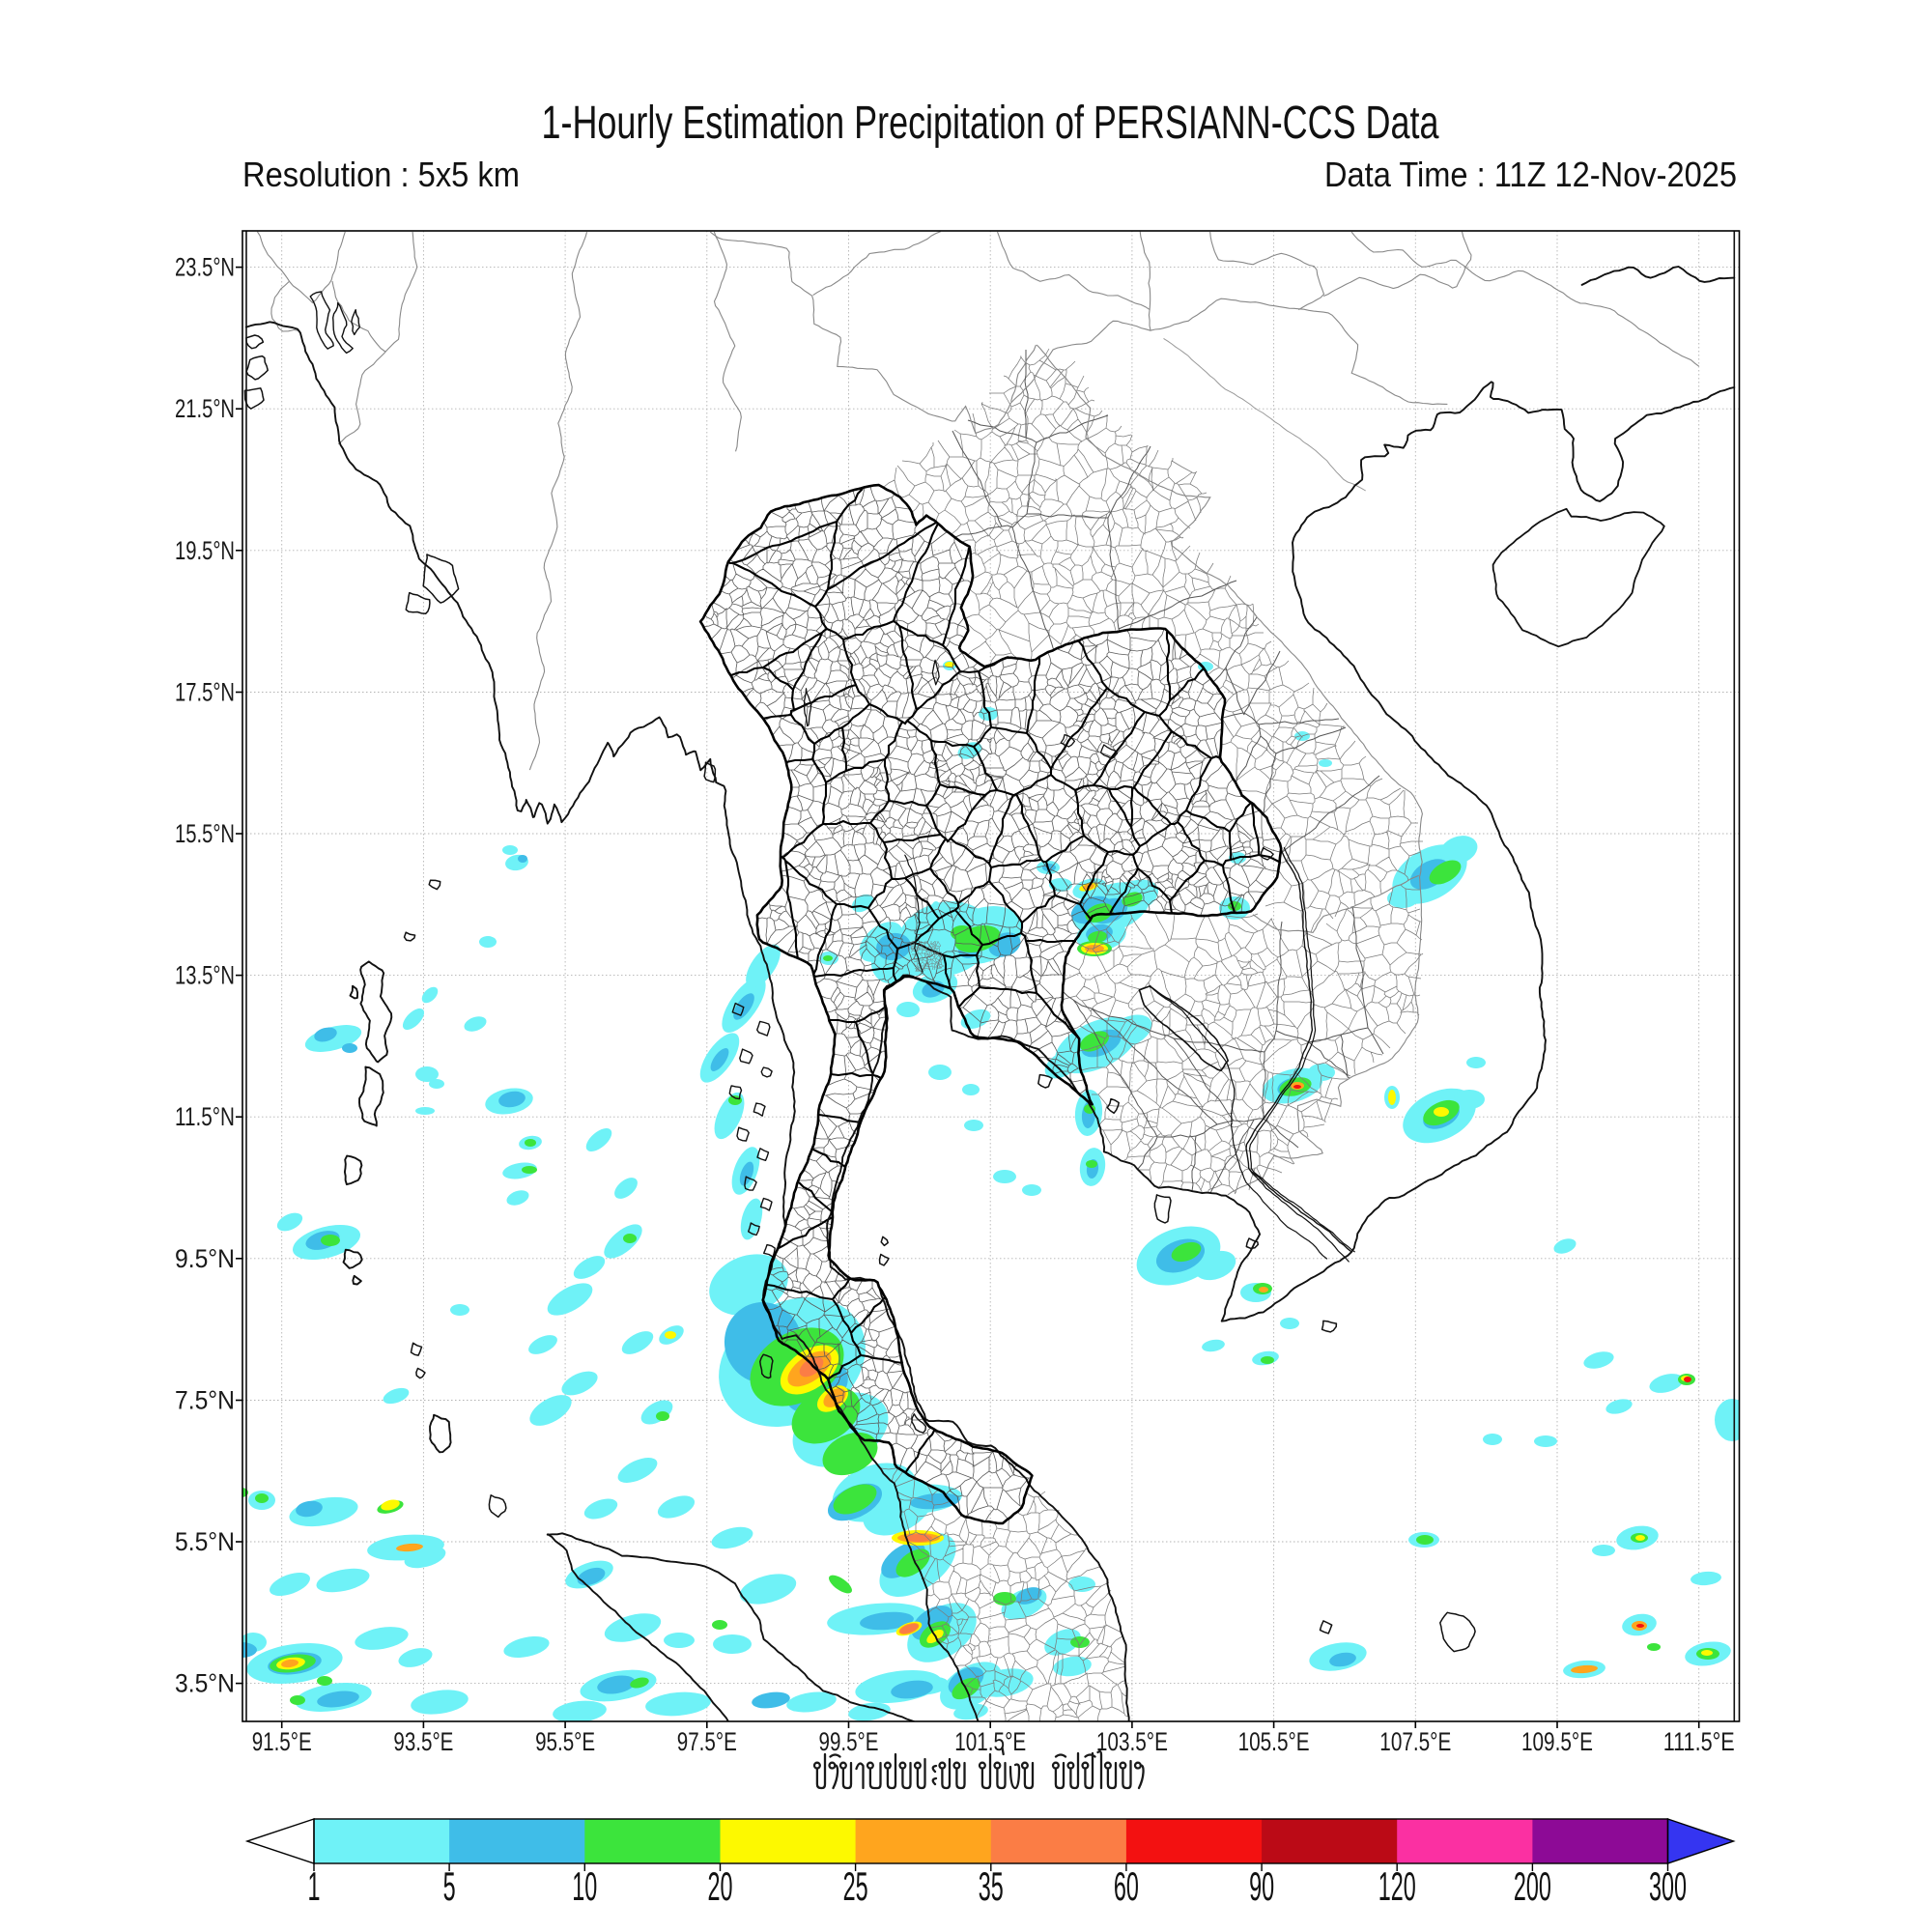 The width and height of the screenshot is (1932, 1932). What do you see at coordinates (565, 1741) in the screenshot?
I see `svg-text: 95.5°E` at bounding box center [565, 1741].